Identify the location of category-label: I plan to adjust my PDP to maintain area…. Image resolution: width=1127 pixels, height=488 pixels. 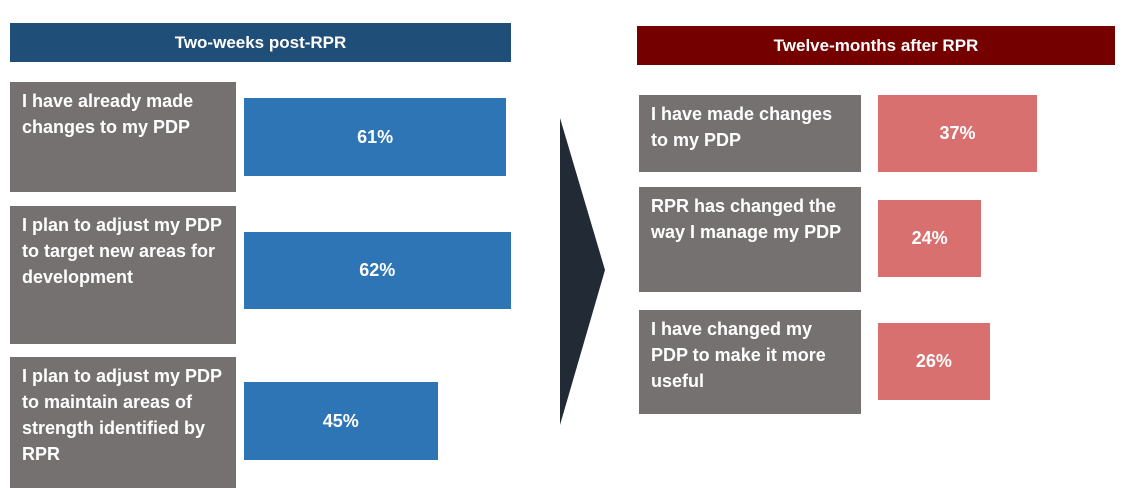
(123, 422).